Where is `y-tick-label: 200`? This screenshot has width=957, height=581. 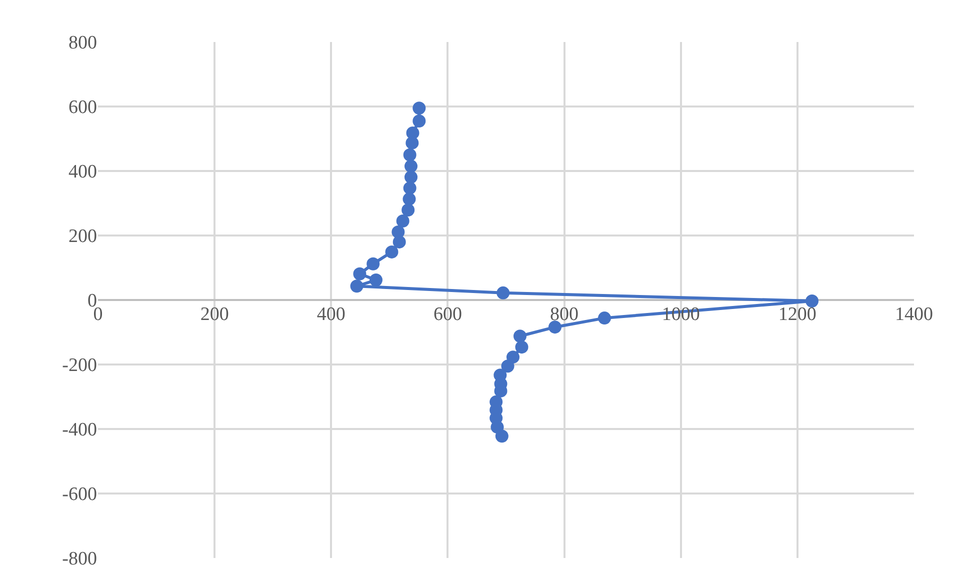 y-tick-label: 200 is located at coordinates (82, 237).